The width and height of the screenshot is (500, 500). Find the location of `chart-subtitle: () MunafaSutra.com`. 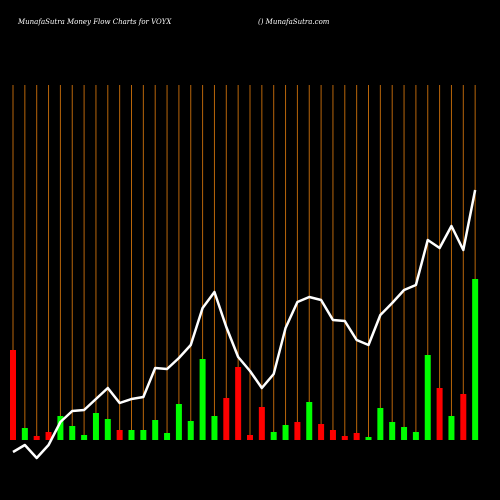

chart-subtitle: () MunafaSutra.com is located at coordinates (294, 22).